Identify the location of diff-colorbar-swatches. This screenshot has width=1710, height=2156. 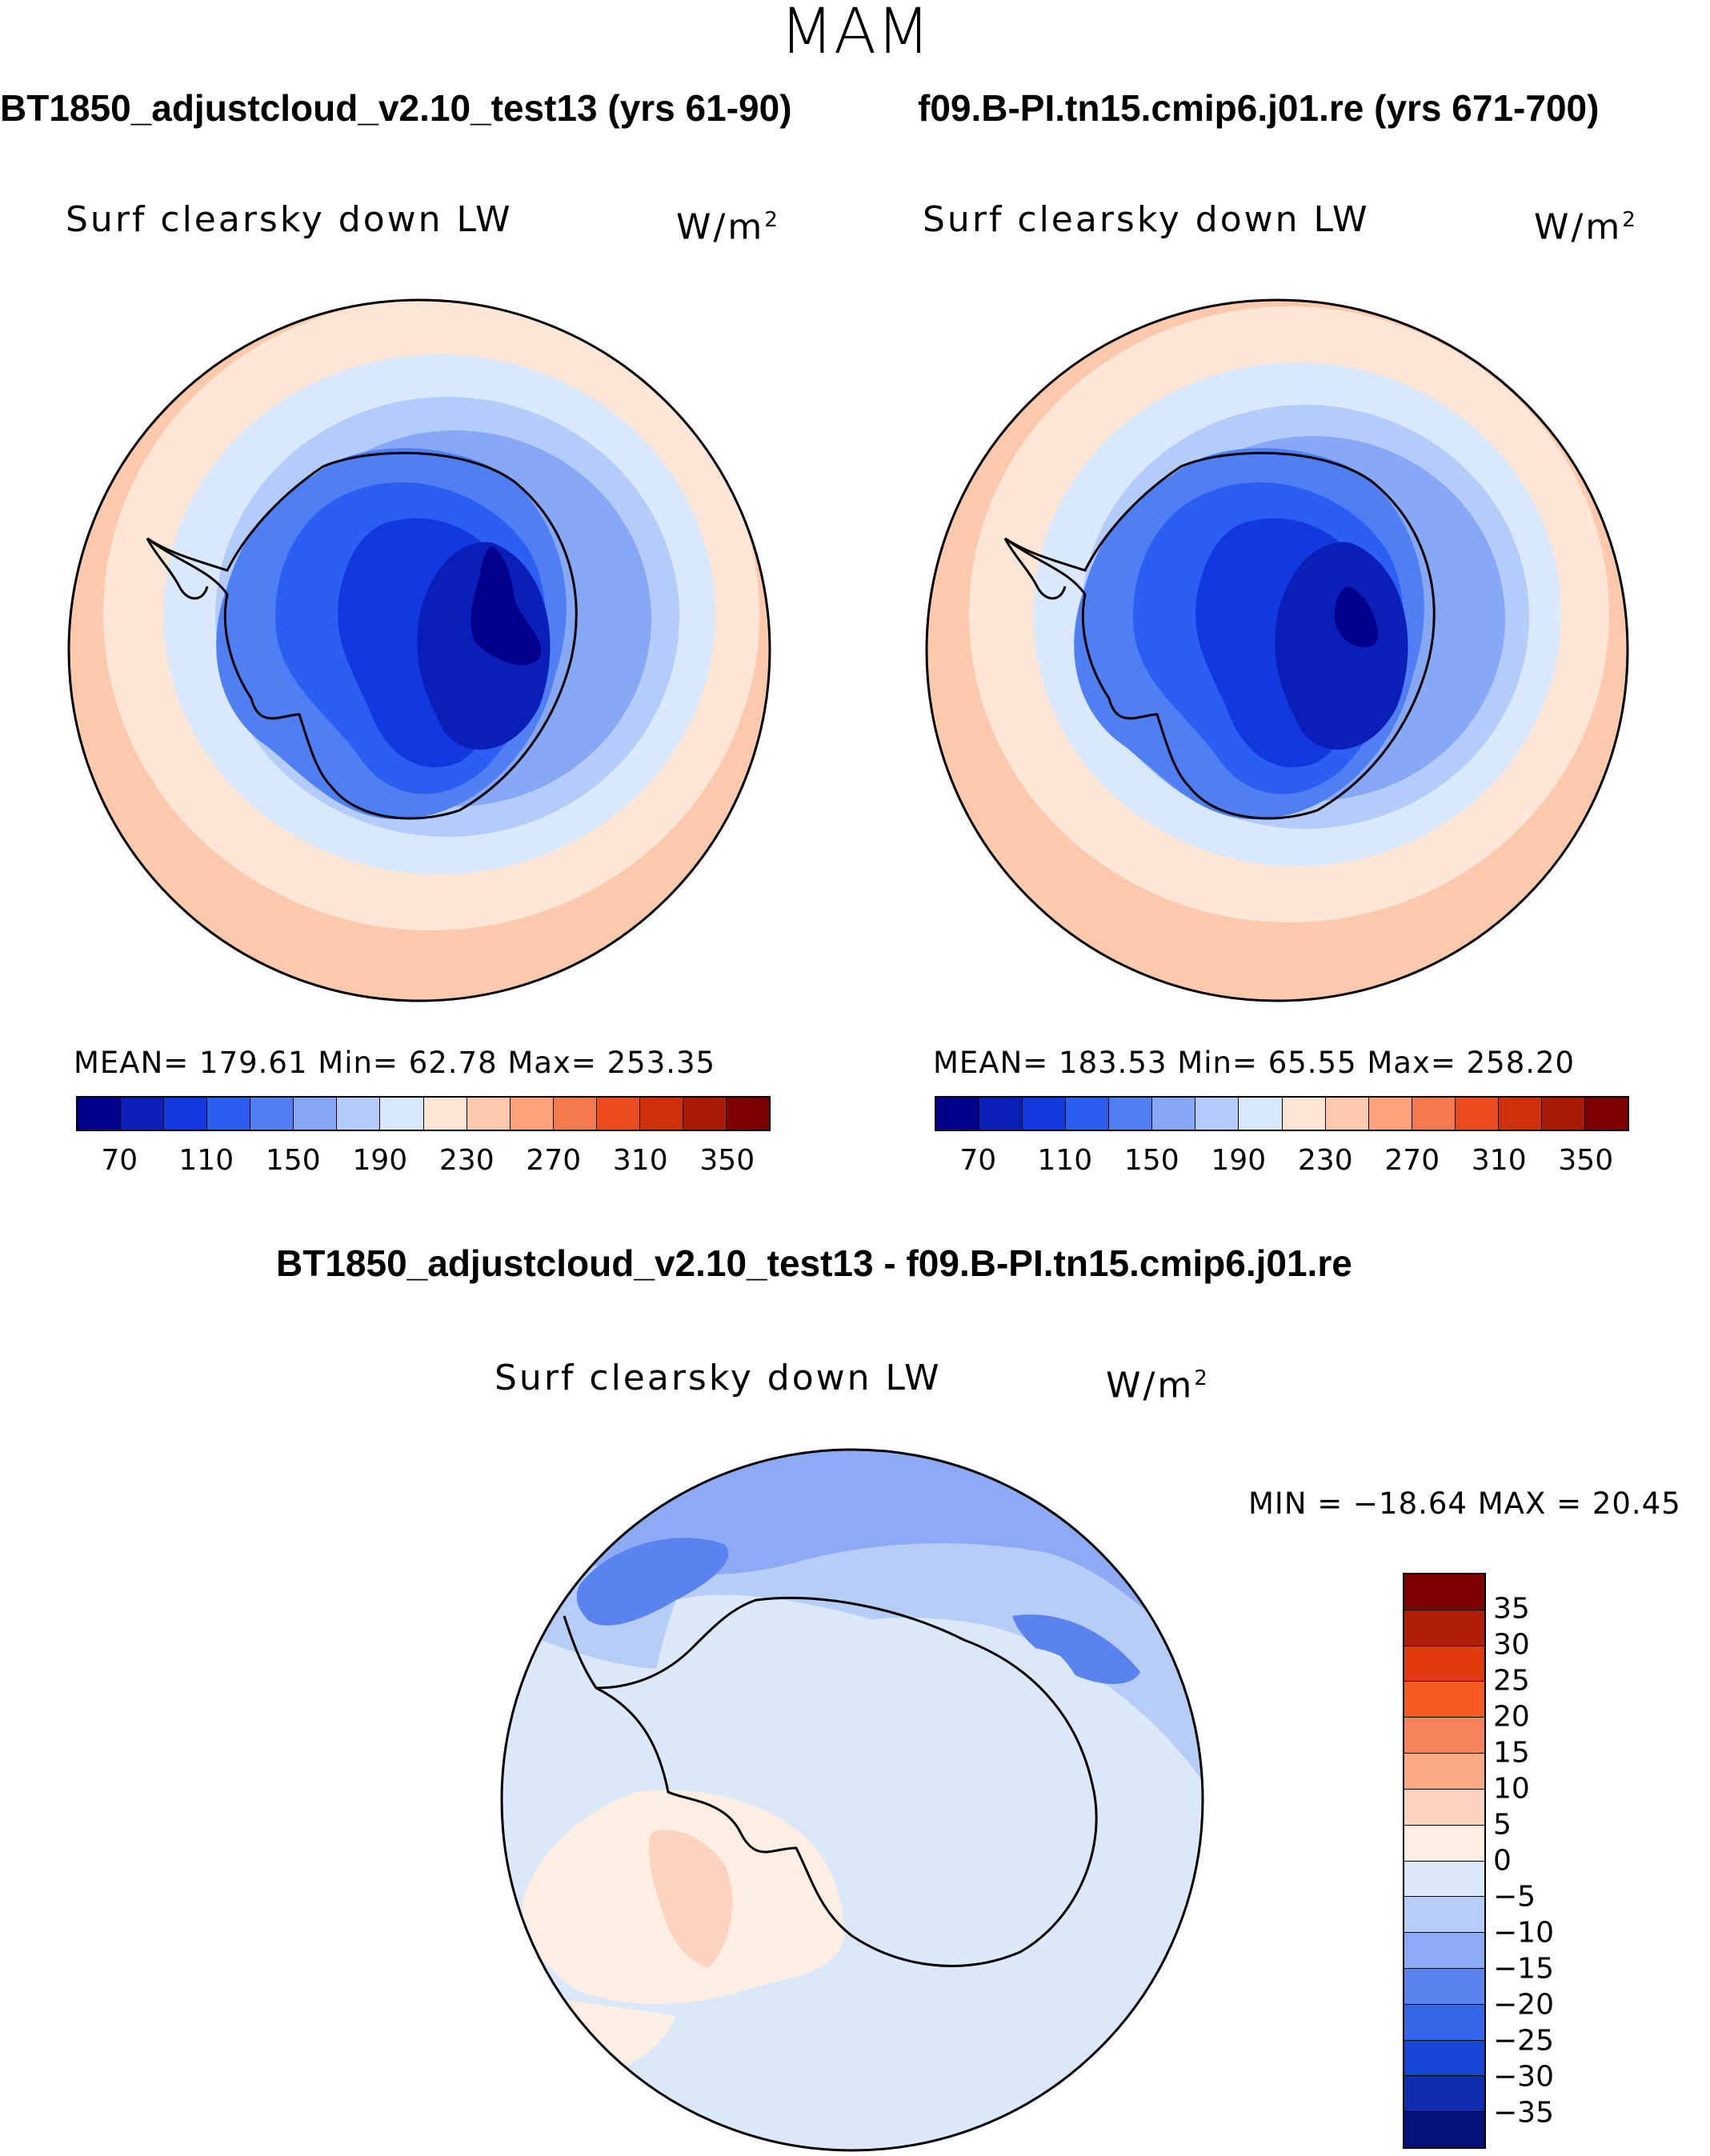
(1444, 1861).